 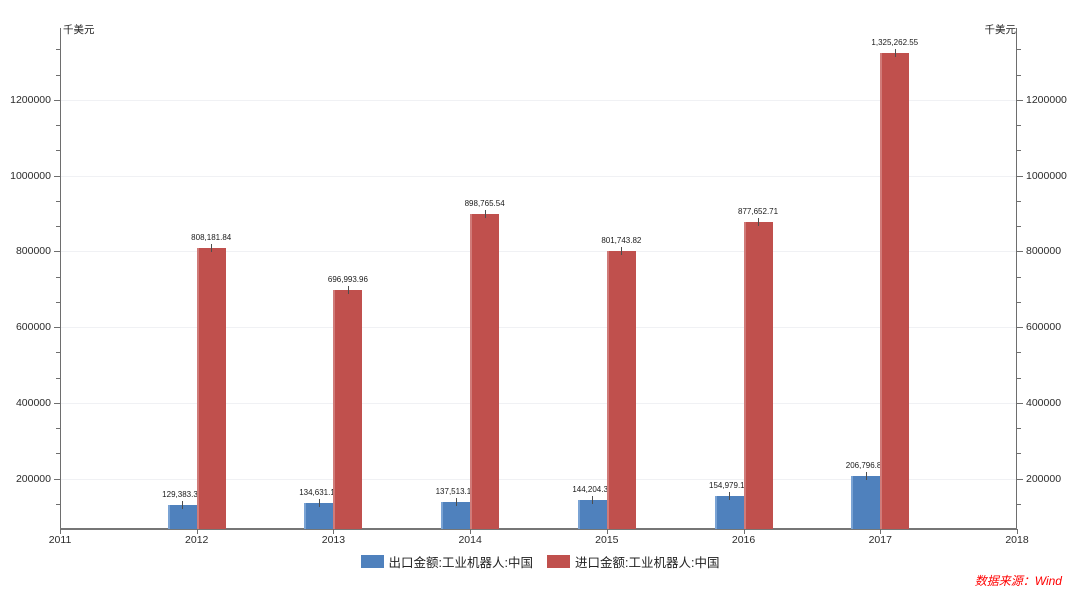 I want to click on bar-import-2016, so click(x=758, y=375).